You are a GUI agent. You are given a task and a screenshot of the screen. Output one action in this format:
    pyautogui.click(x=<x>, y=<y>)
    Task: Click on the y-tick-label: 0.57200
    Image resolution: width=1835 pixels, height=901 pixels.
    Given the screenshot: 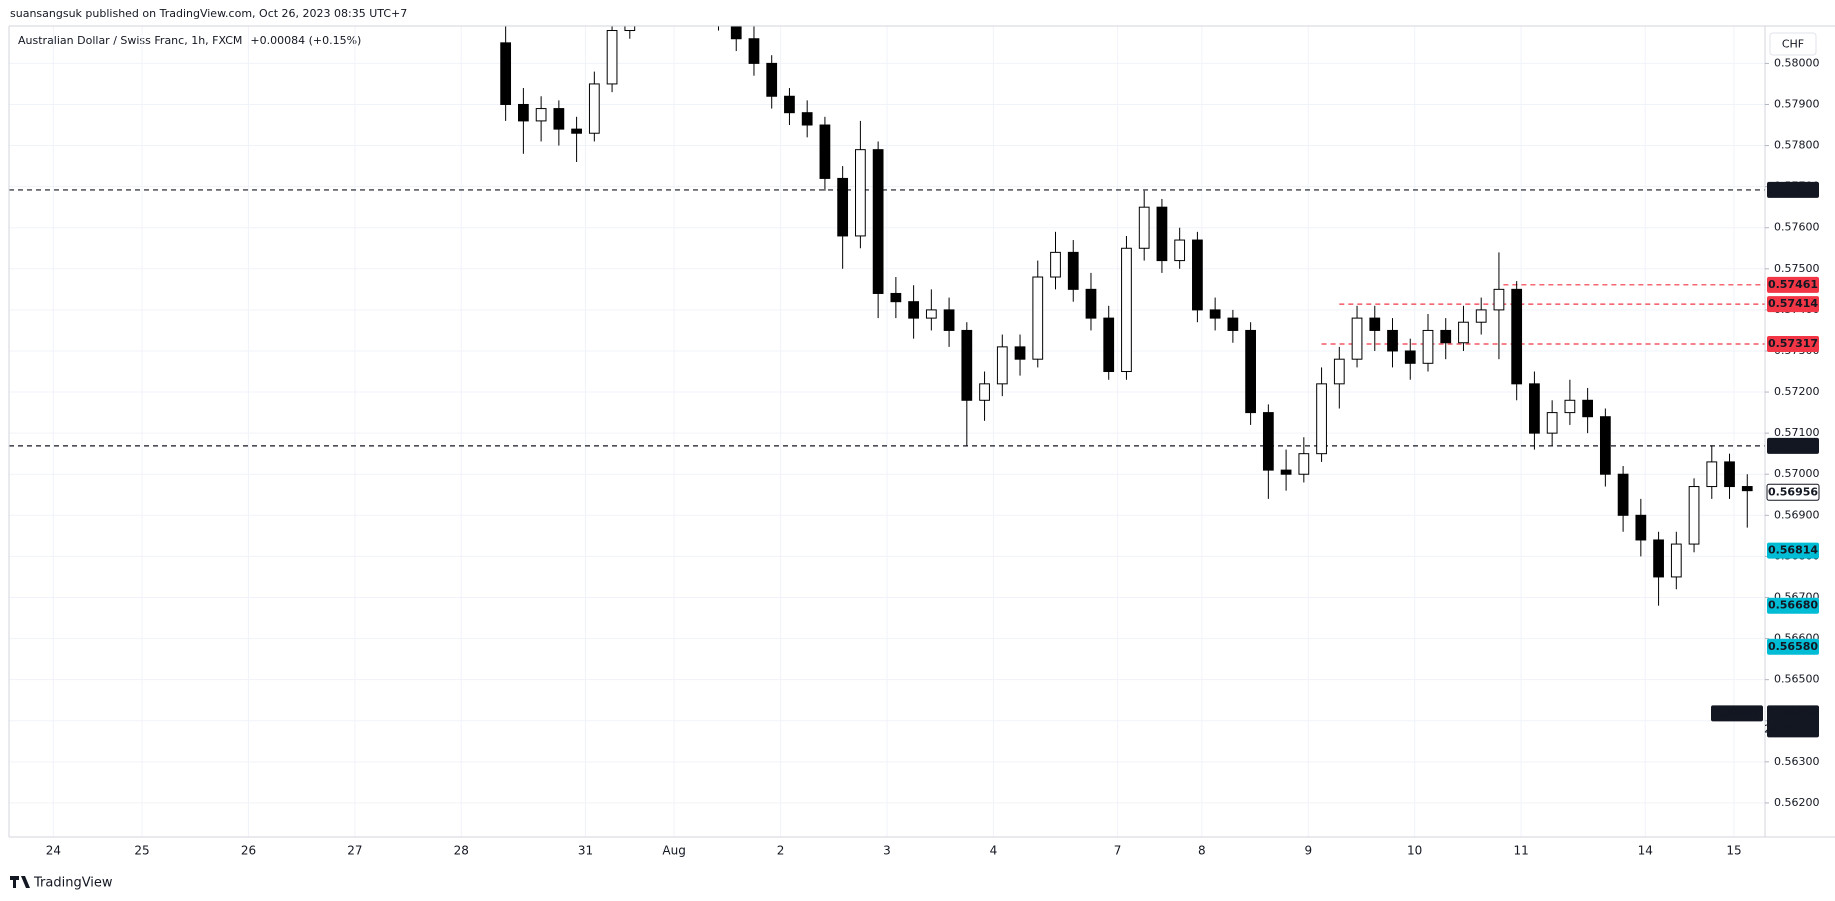 What is the action you would take?
    pyautogui.click(x=1797, y=391)
    